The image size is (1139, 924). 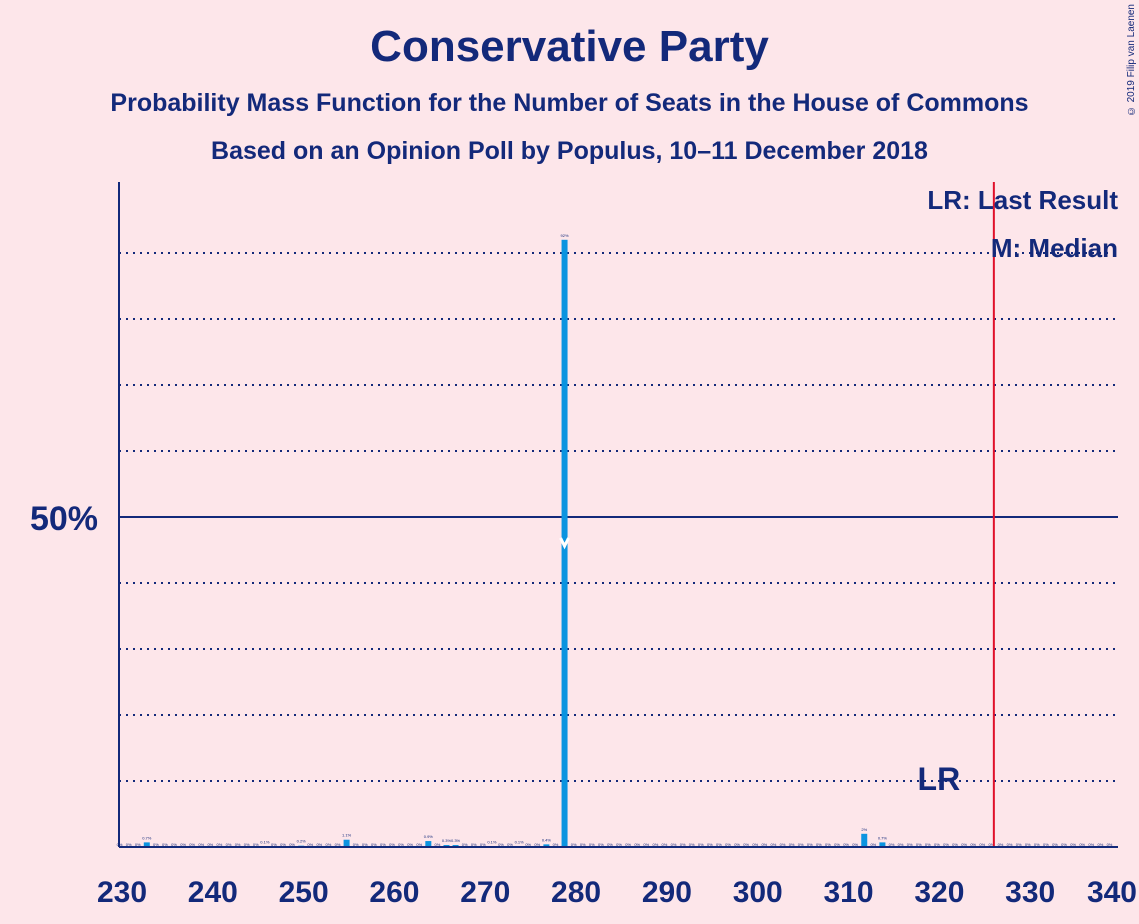 I want to click on zero-label-336: 0%, so click(x=1082, y=844).